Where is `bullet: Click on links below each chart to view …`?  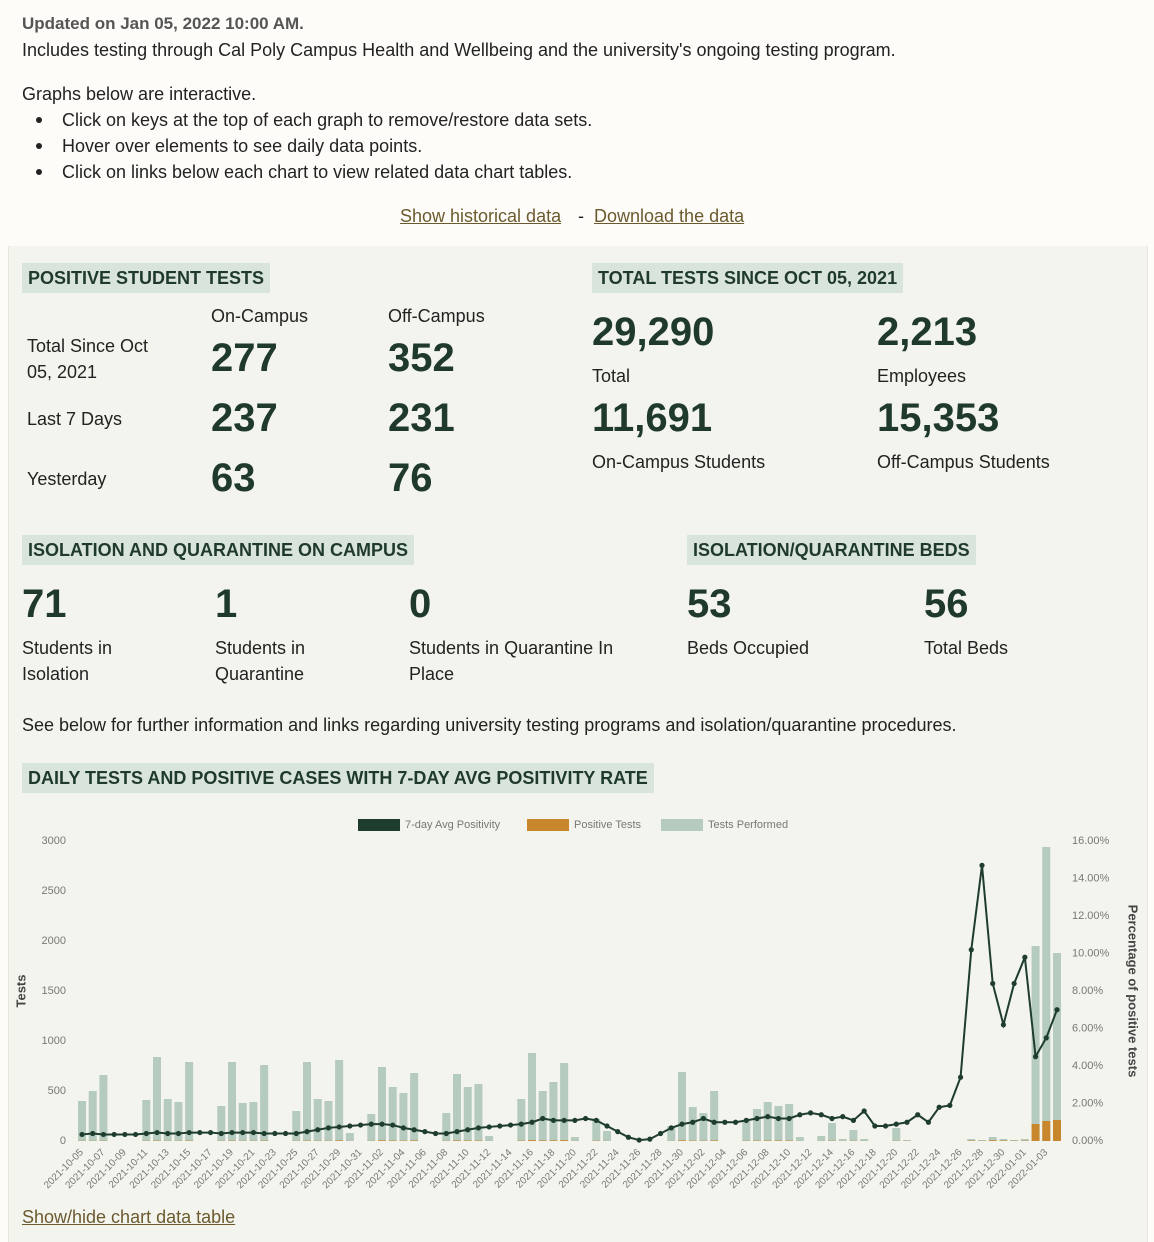 bullet: Click on links below each chart to view … is located at coordinates (317, 172).